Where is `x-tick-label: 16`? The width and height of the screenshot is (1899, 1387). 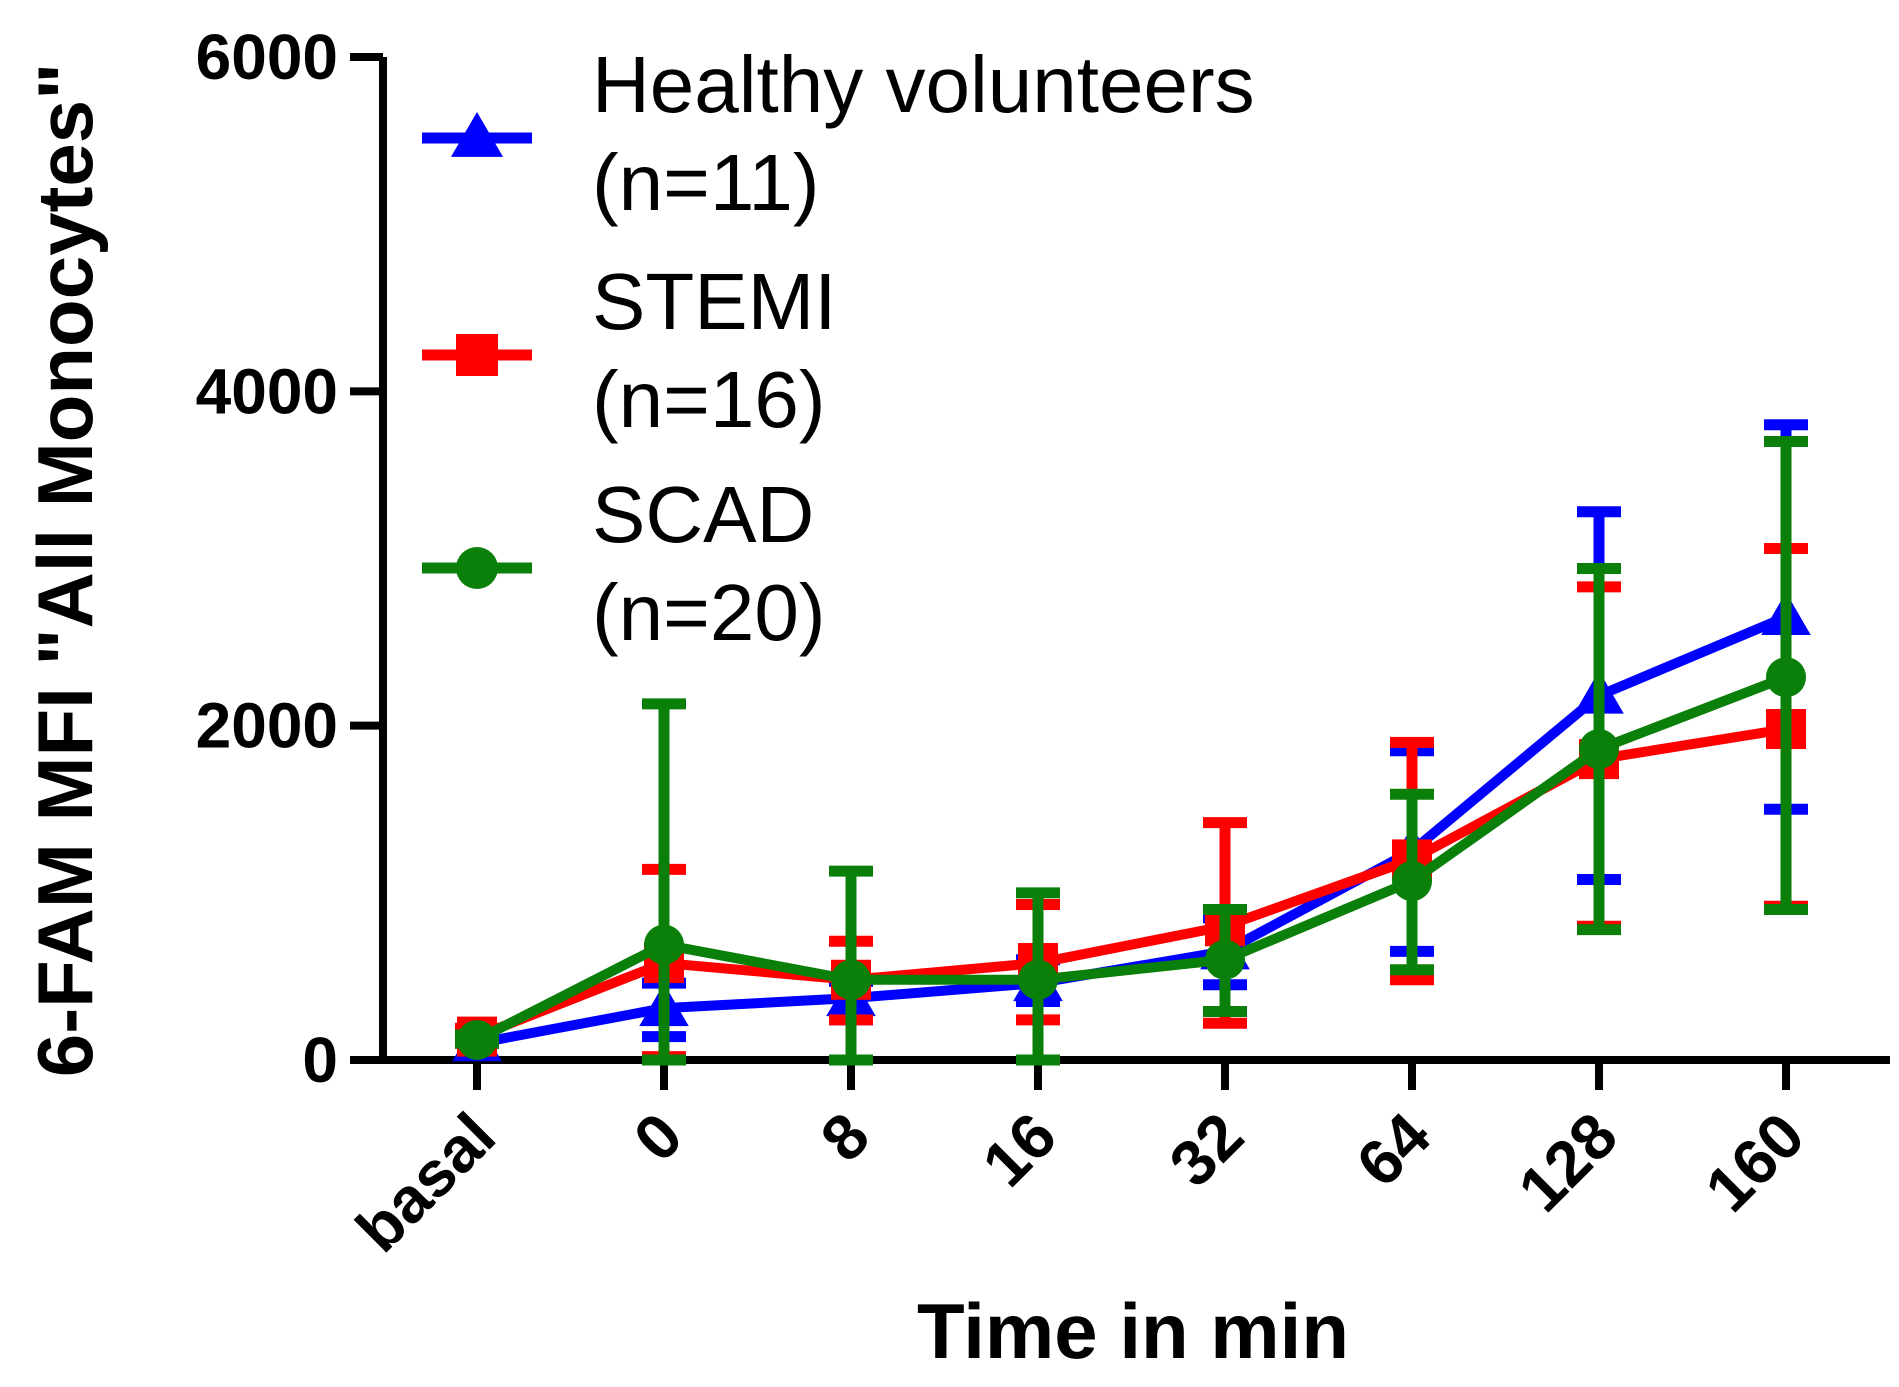 x-tick-label: 16 is located at coordinates (1019, 1149).